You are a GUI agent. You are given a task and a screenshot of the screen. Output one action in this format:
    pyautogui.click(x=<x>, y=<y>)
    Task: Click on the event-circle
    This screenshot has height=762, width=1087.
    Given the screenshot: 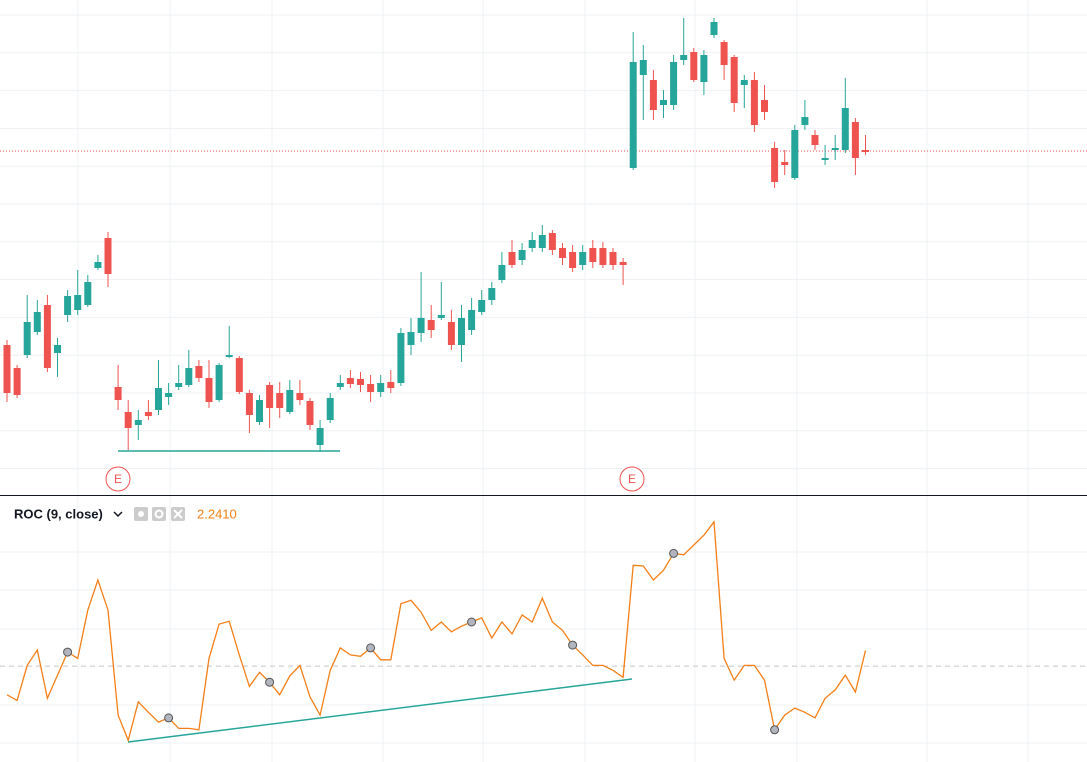 What is the action you would take?
    pyautogui.click(x=118, y=479)
    